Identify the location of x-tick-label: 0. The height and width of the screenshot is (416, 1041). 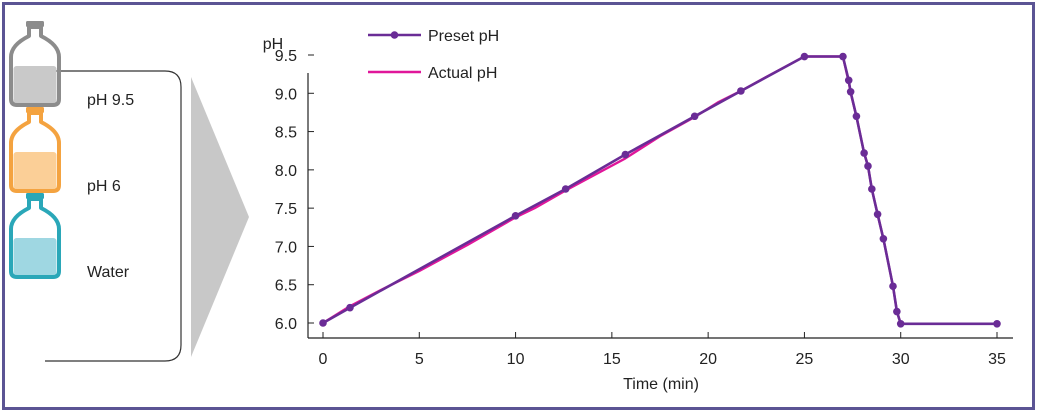
(323, 359).